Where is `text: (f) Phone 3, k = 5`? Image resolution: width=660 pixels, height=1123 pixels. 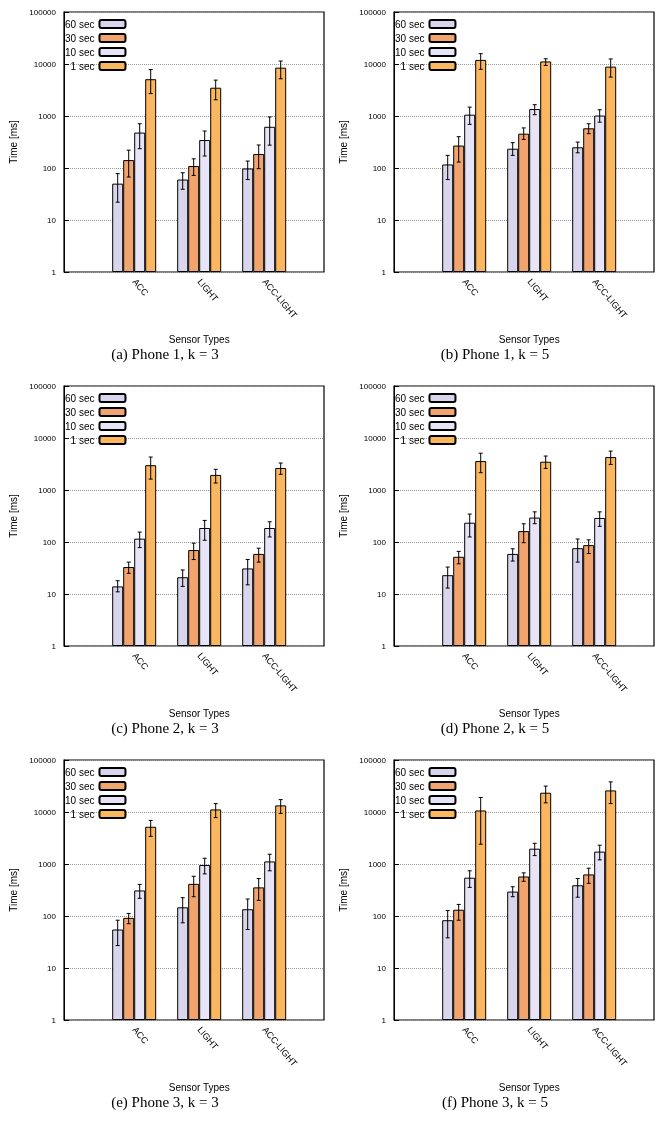
text: (f) Phone 3, k = 5 is located at coordinates (495, 1102).